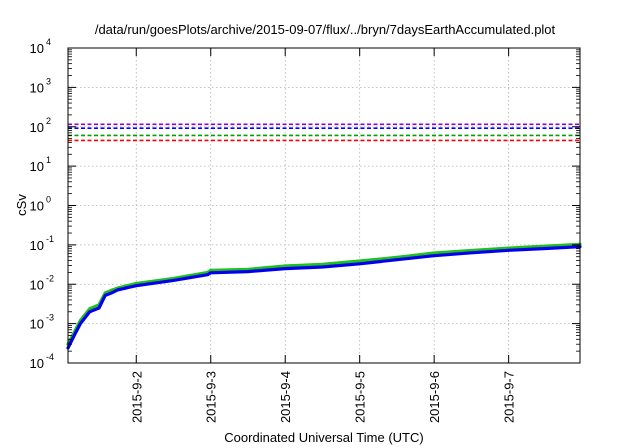 The image size is (640, 448). Describe the element at coordinates (285, 397) in the screenshot. I see `x-tick-label: 2015-9-4` at that location.